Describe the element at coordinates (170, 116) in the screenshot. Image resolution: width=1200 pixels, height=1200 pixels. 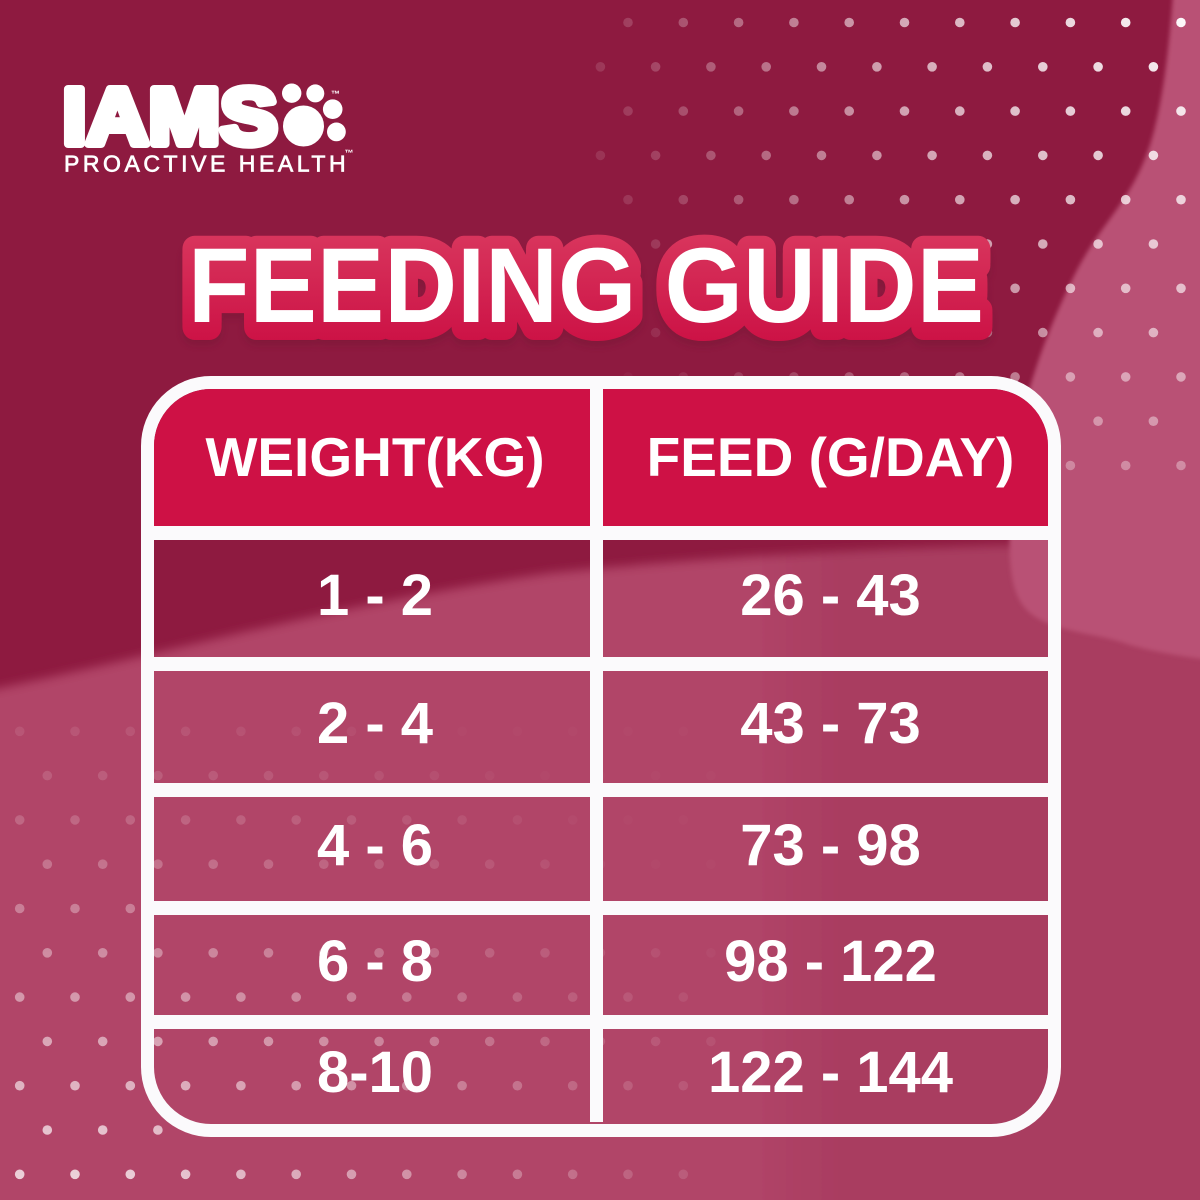
I see `svg-text: IAMS` at that location.